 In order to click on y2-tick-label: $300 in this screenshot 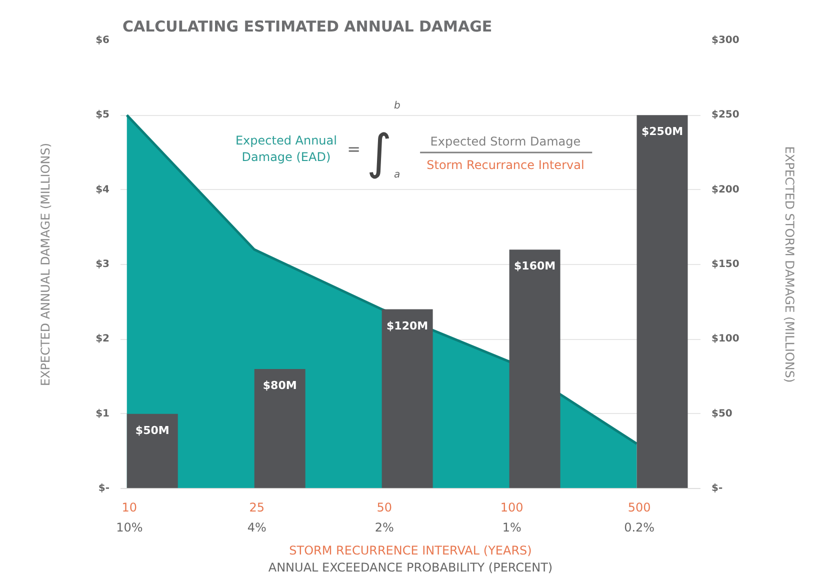, I will do `click(726, 40)`.